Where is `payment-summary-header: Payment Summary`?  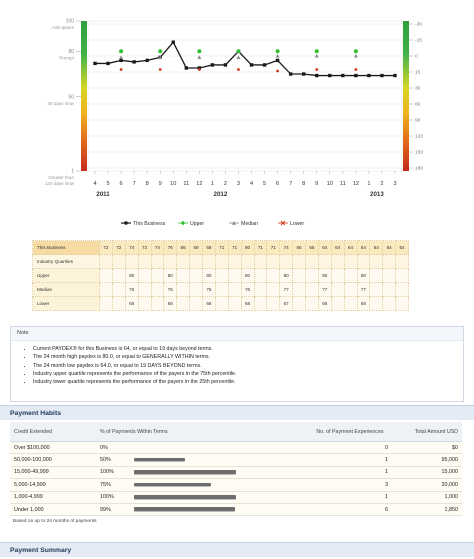 payment-summary-header: Payment Summary is located at coordinates (237, 549).